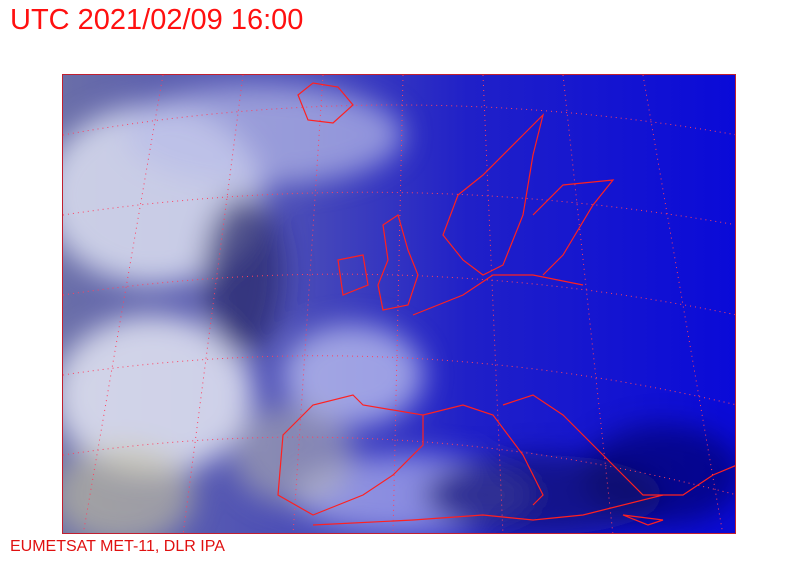  I want to click on iceland-coast, so click(325, 103).